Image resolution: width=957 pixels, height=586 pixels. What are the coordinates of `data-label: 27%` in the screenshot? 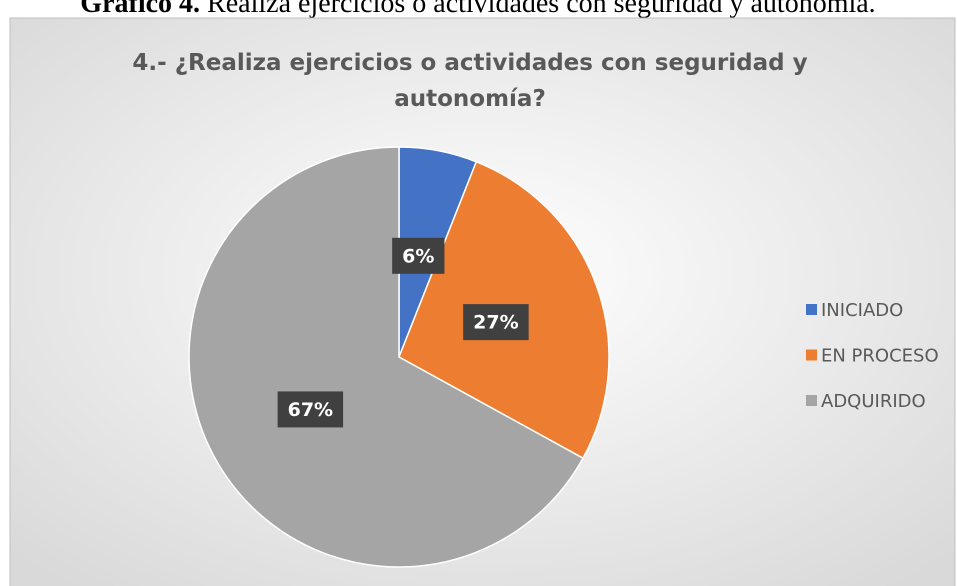 It's located at (495, 323).